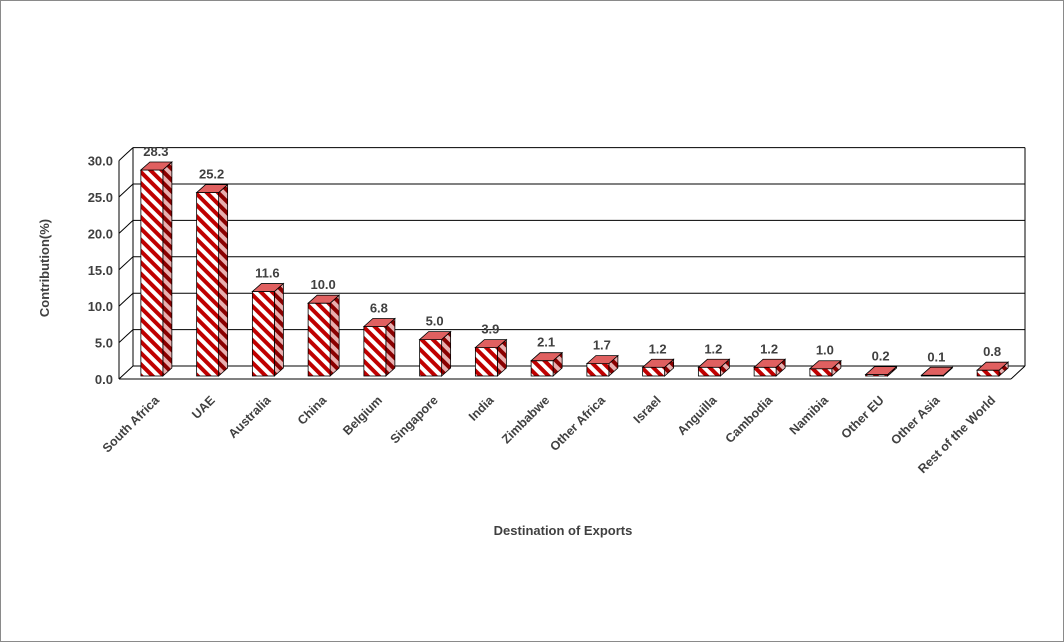 Image resolution: width=1064 pixels, height=643 pixels. What do you see at coordinates (322, 284) in the screenshot?
I see `data-label: 10.0` at bounding box center [322, 284].